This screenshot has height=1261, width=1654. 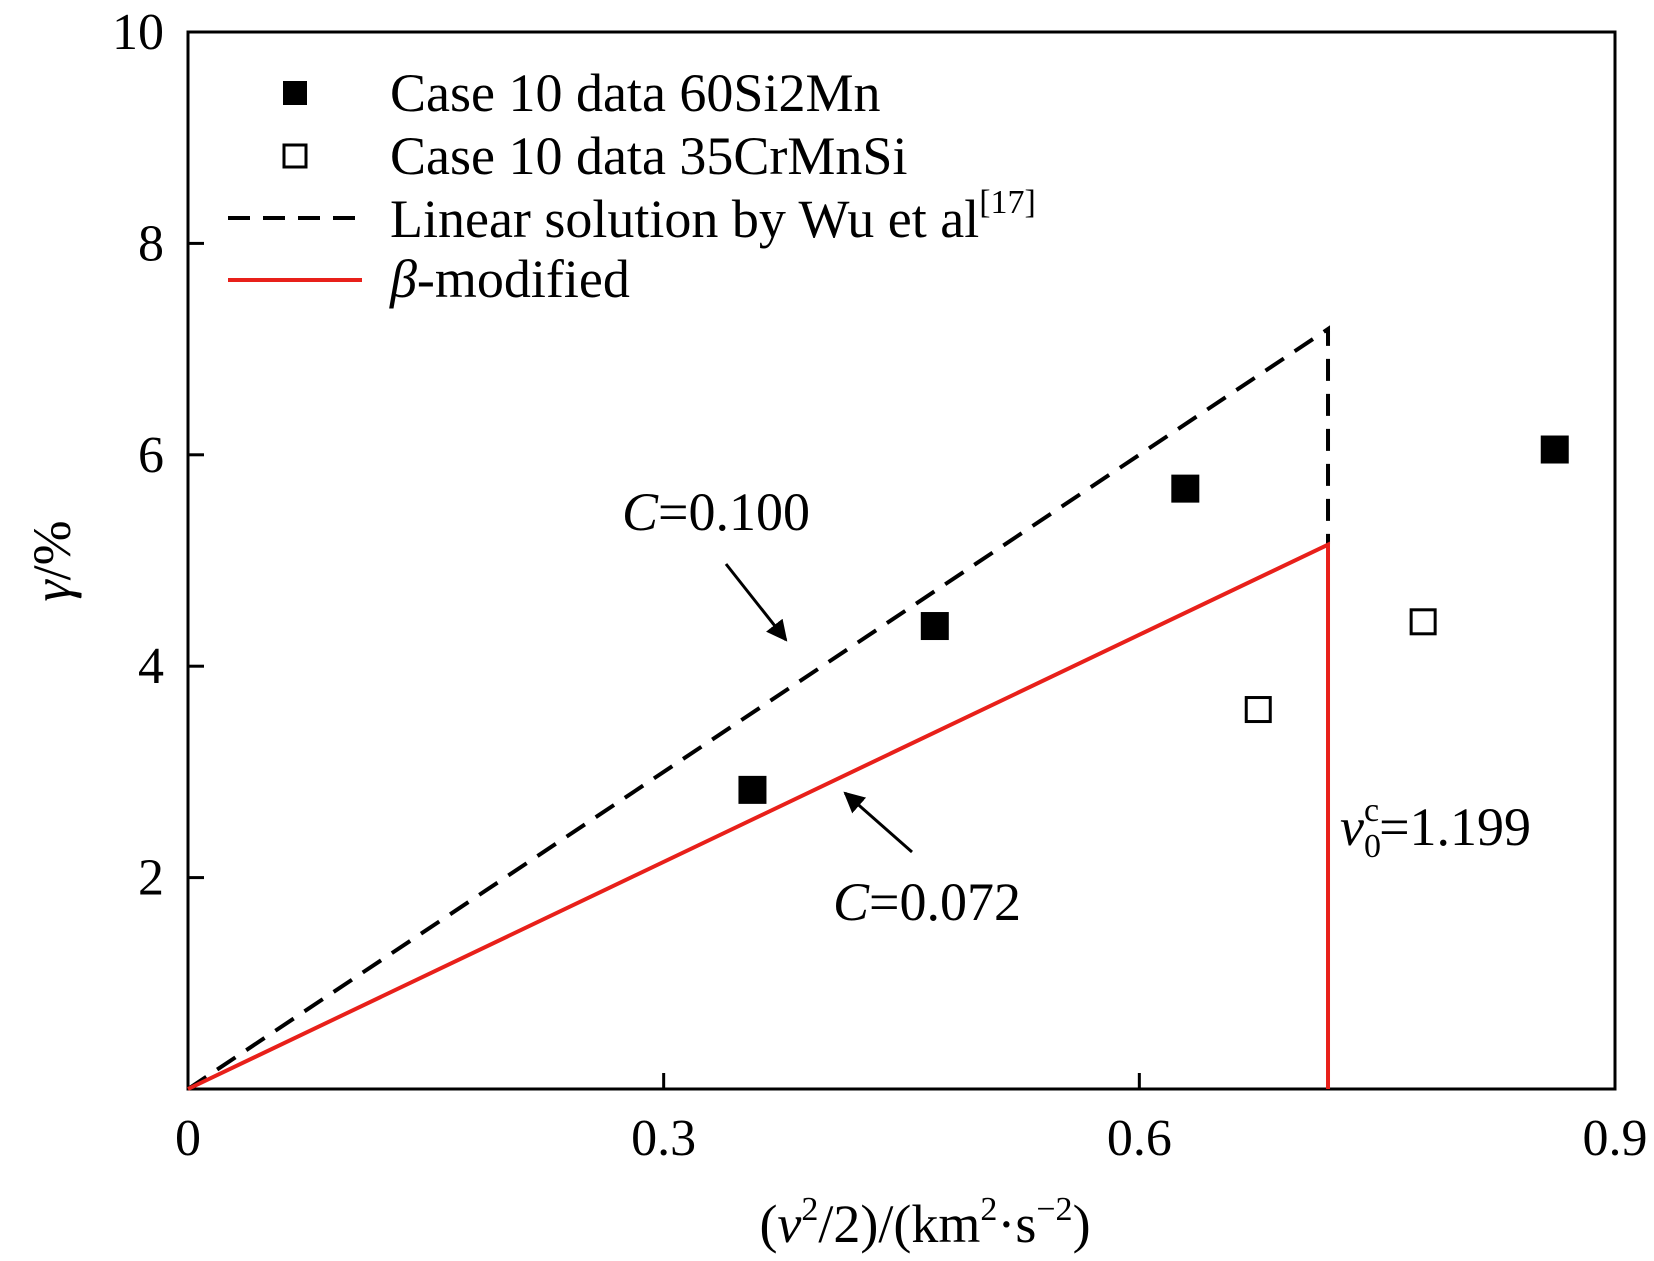 What do you see at coordinates (716, 512) in the screenshot?
I see `annotation-c-0100-label: C=0.100` at bounding box center [716, 512].